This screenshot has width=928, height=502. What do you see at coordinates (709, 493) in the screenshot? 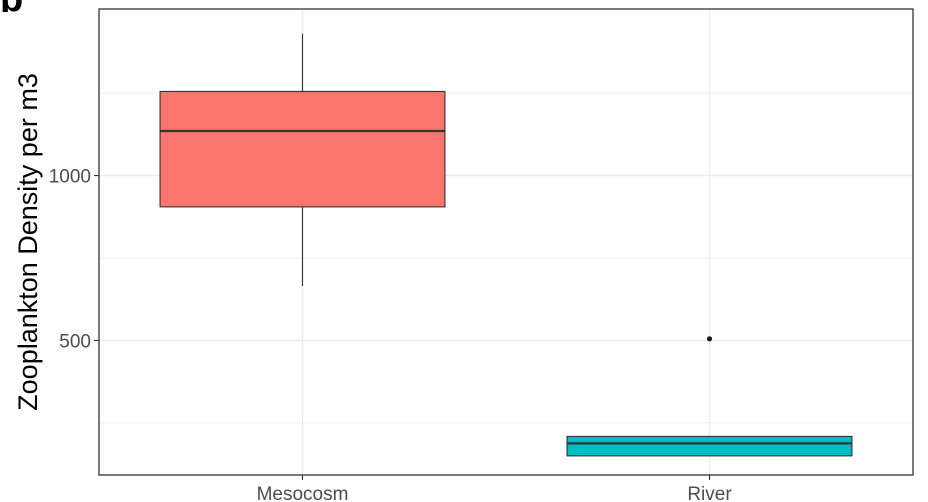
I see `x-tick-label: River` at bounding box center [709, 493].